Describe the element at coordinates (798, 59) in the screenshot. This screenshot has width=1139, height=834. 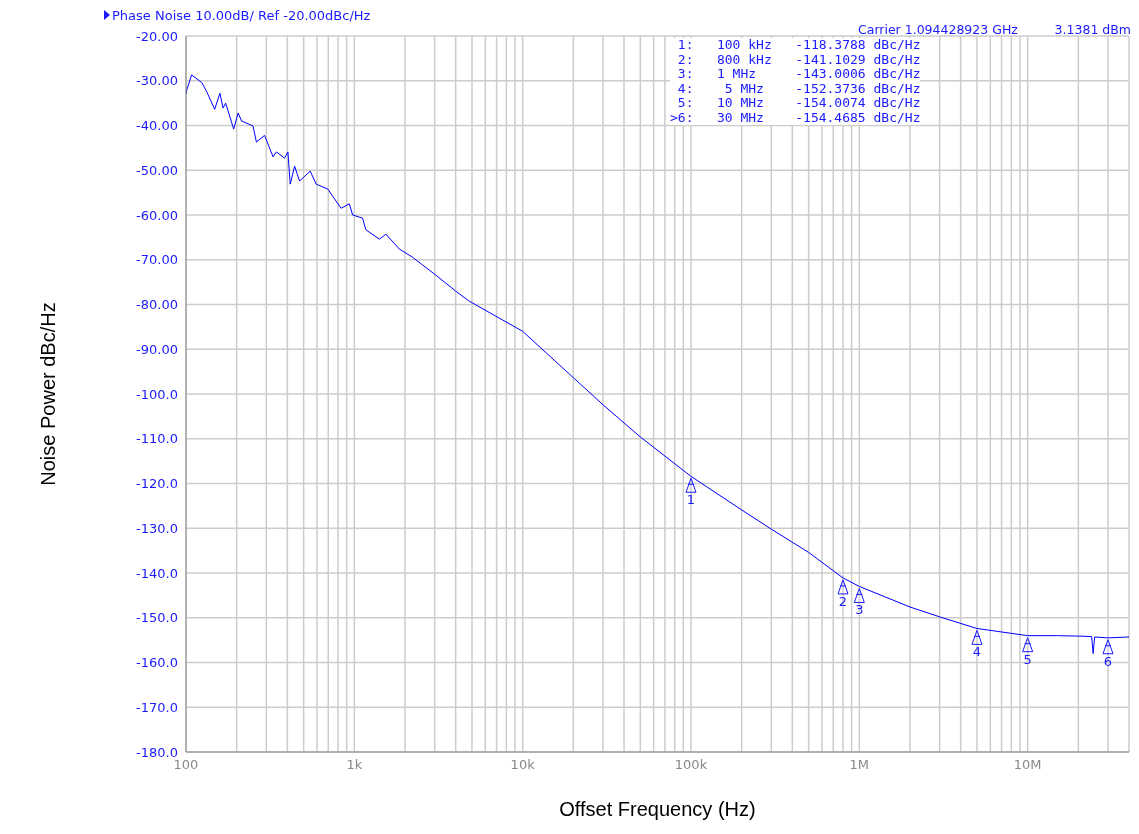
I see `annotation: 2: 800 kHz -141.1029 dBc/Hz` at that location.